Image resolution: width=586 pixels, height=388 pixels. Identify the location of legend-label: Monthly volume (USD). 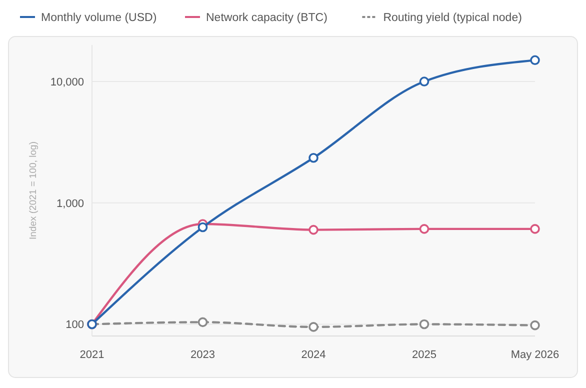
(99, 18).